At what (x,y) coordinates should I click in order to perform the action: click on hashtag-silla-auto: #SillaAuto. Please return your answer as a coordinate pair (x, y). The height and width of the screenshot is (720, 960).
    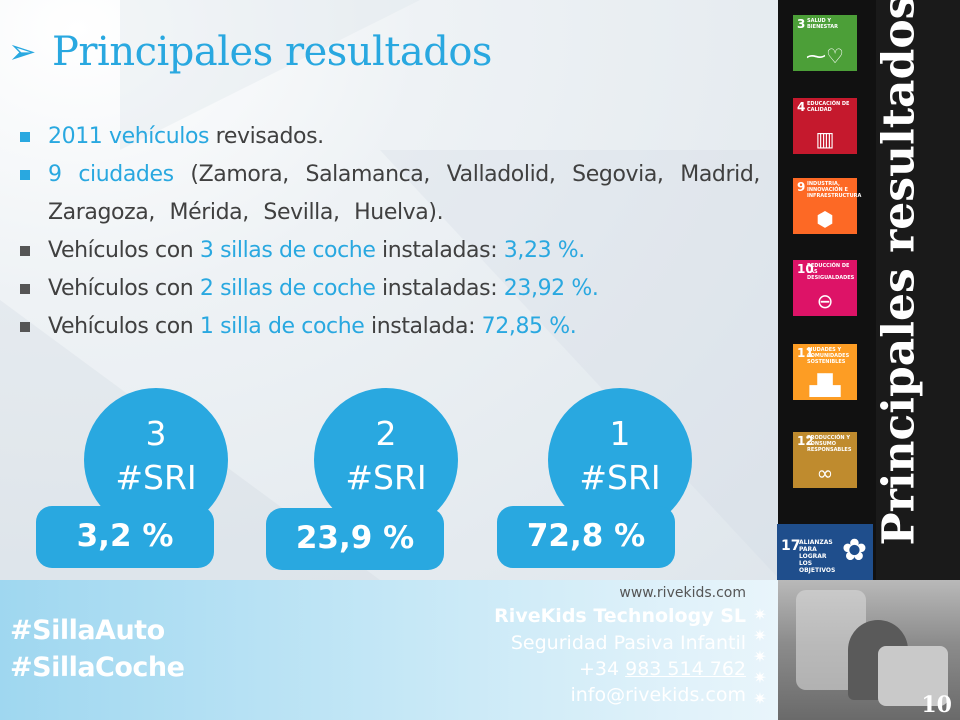
    Looking at the image, I should click on (87, 630).